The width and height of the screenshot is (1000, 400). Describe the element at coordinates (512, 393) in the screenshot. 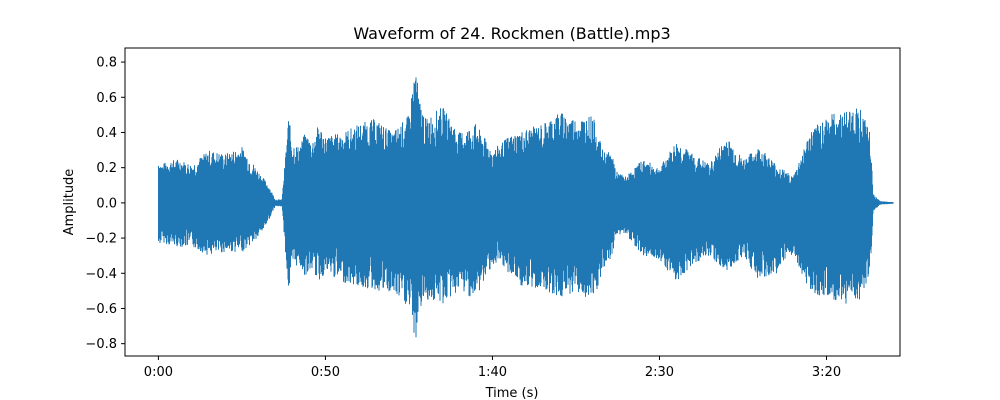

I see `x-axis-label: Time (s)` at that location.